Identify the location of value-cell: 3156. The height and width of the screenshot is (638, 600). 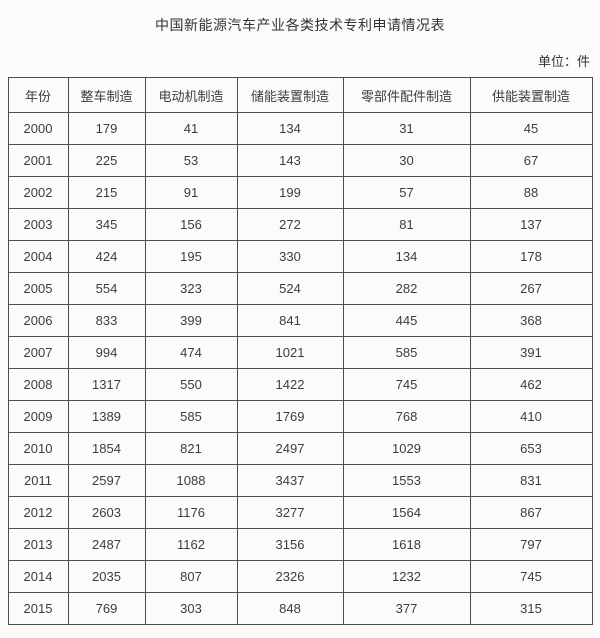
(290, 544).